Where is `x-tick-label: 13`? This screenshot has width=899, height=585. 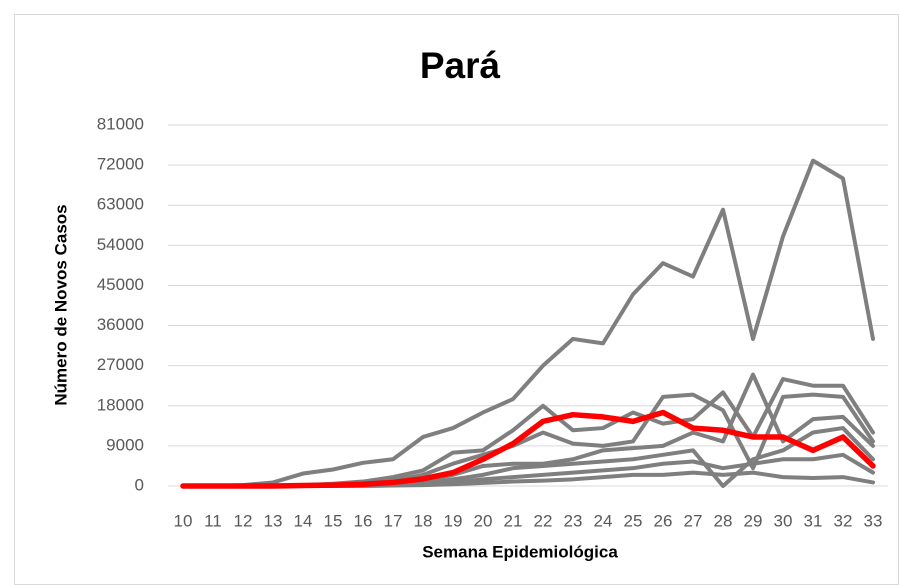
x-tick-label: 13 is located at coordinates (273, 520).